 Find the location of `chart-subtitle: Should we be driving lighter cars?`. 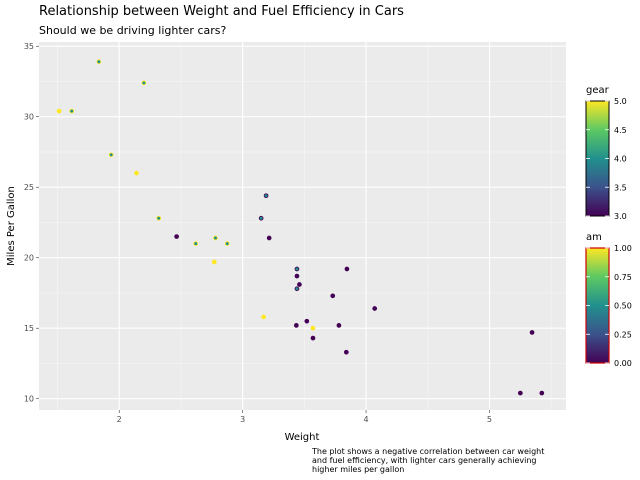

chart-subtitle: Should we be driving lighter cars? is located at coordinates (133, 30).